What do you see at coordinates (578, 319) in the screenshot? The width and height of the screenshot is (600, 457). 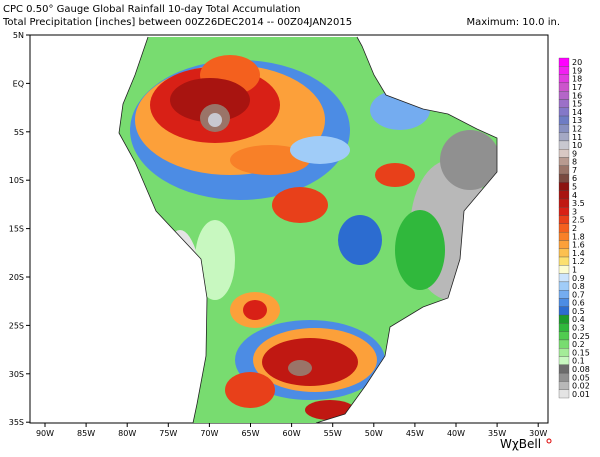 I see `colorbar-label: 0.4` at bounding box center [578, 319].